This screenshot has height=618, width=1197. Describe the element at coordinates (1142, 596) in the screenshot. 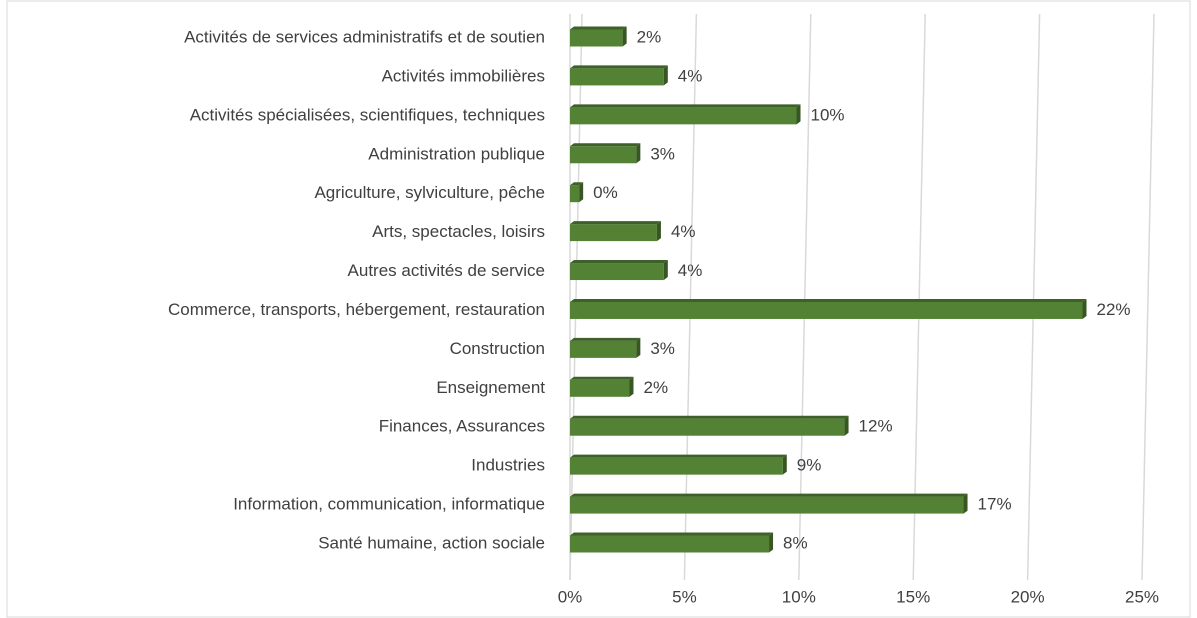

I see `x-tick-label: 25%` at that location.